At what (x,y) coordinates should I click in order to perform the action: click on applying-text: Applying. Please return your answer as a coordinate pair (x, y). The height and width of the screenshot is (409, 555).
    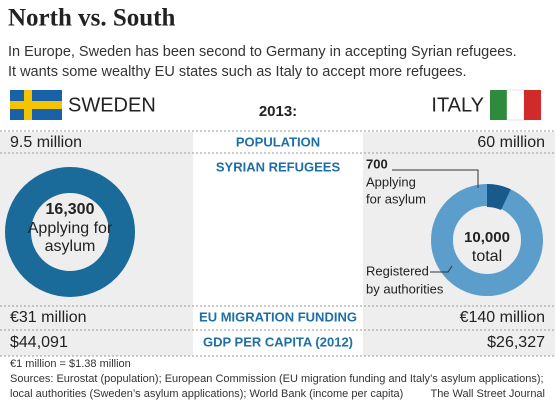
    Looking at the image, I should click on (391, 181).